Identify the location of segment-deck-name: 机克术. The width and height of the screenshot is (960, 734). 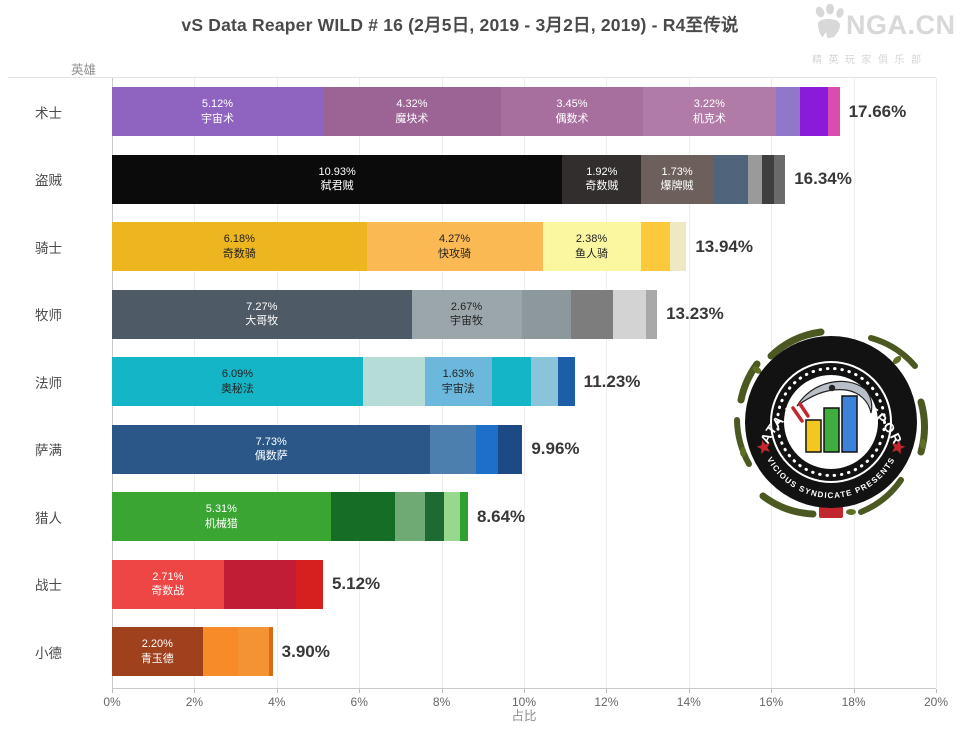
(709, 118).